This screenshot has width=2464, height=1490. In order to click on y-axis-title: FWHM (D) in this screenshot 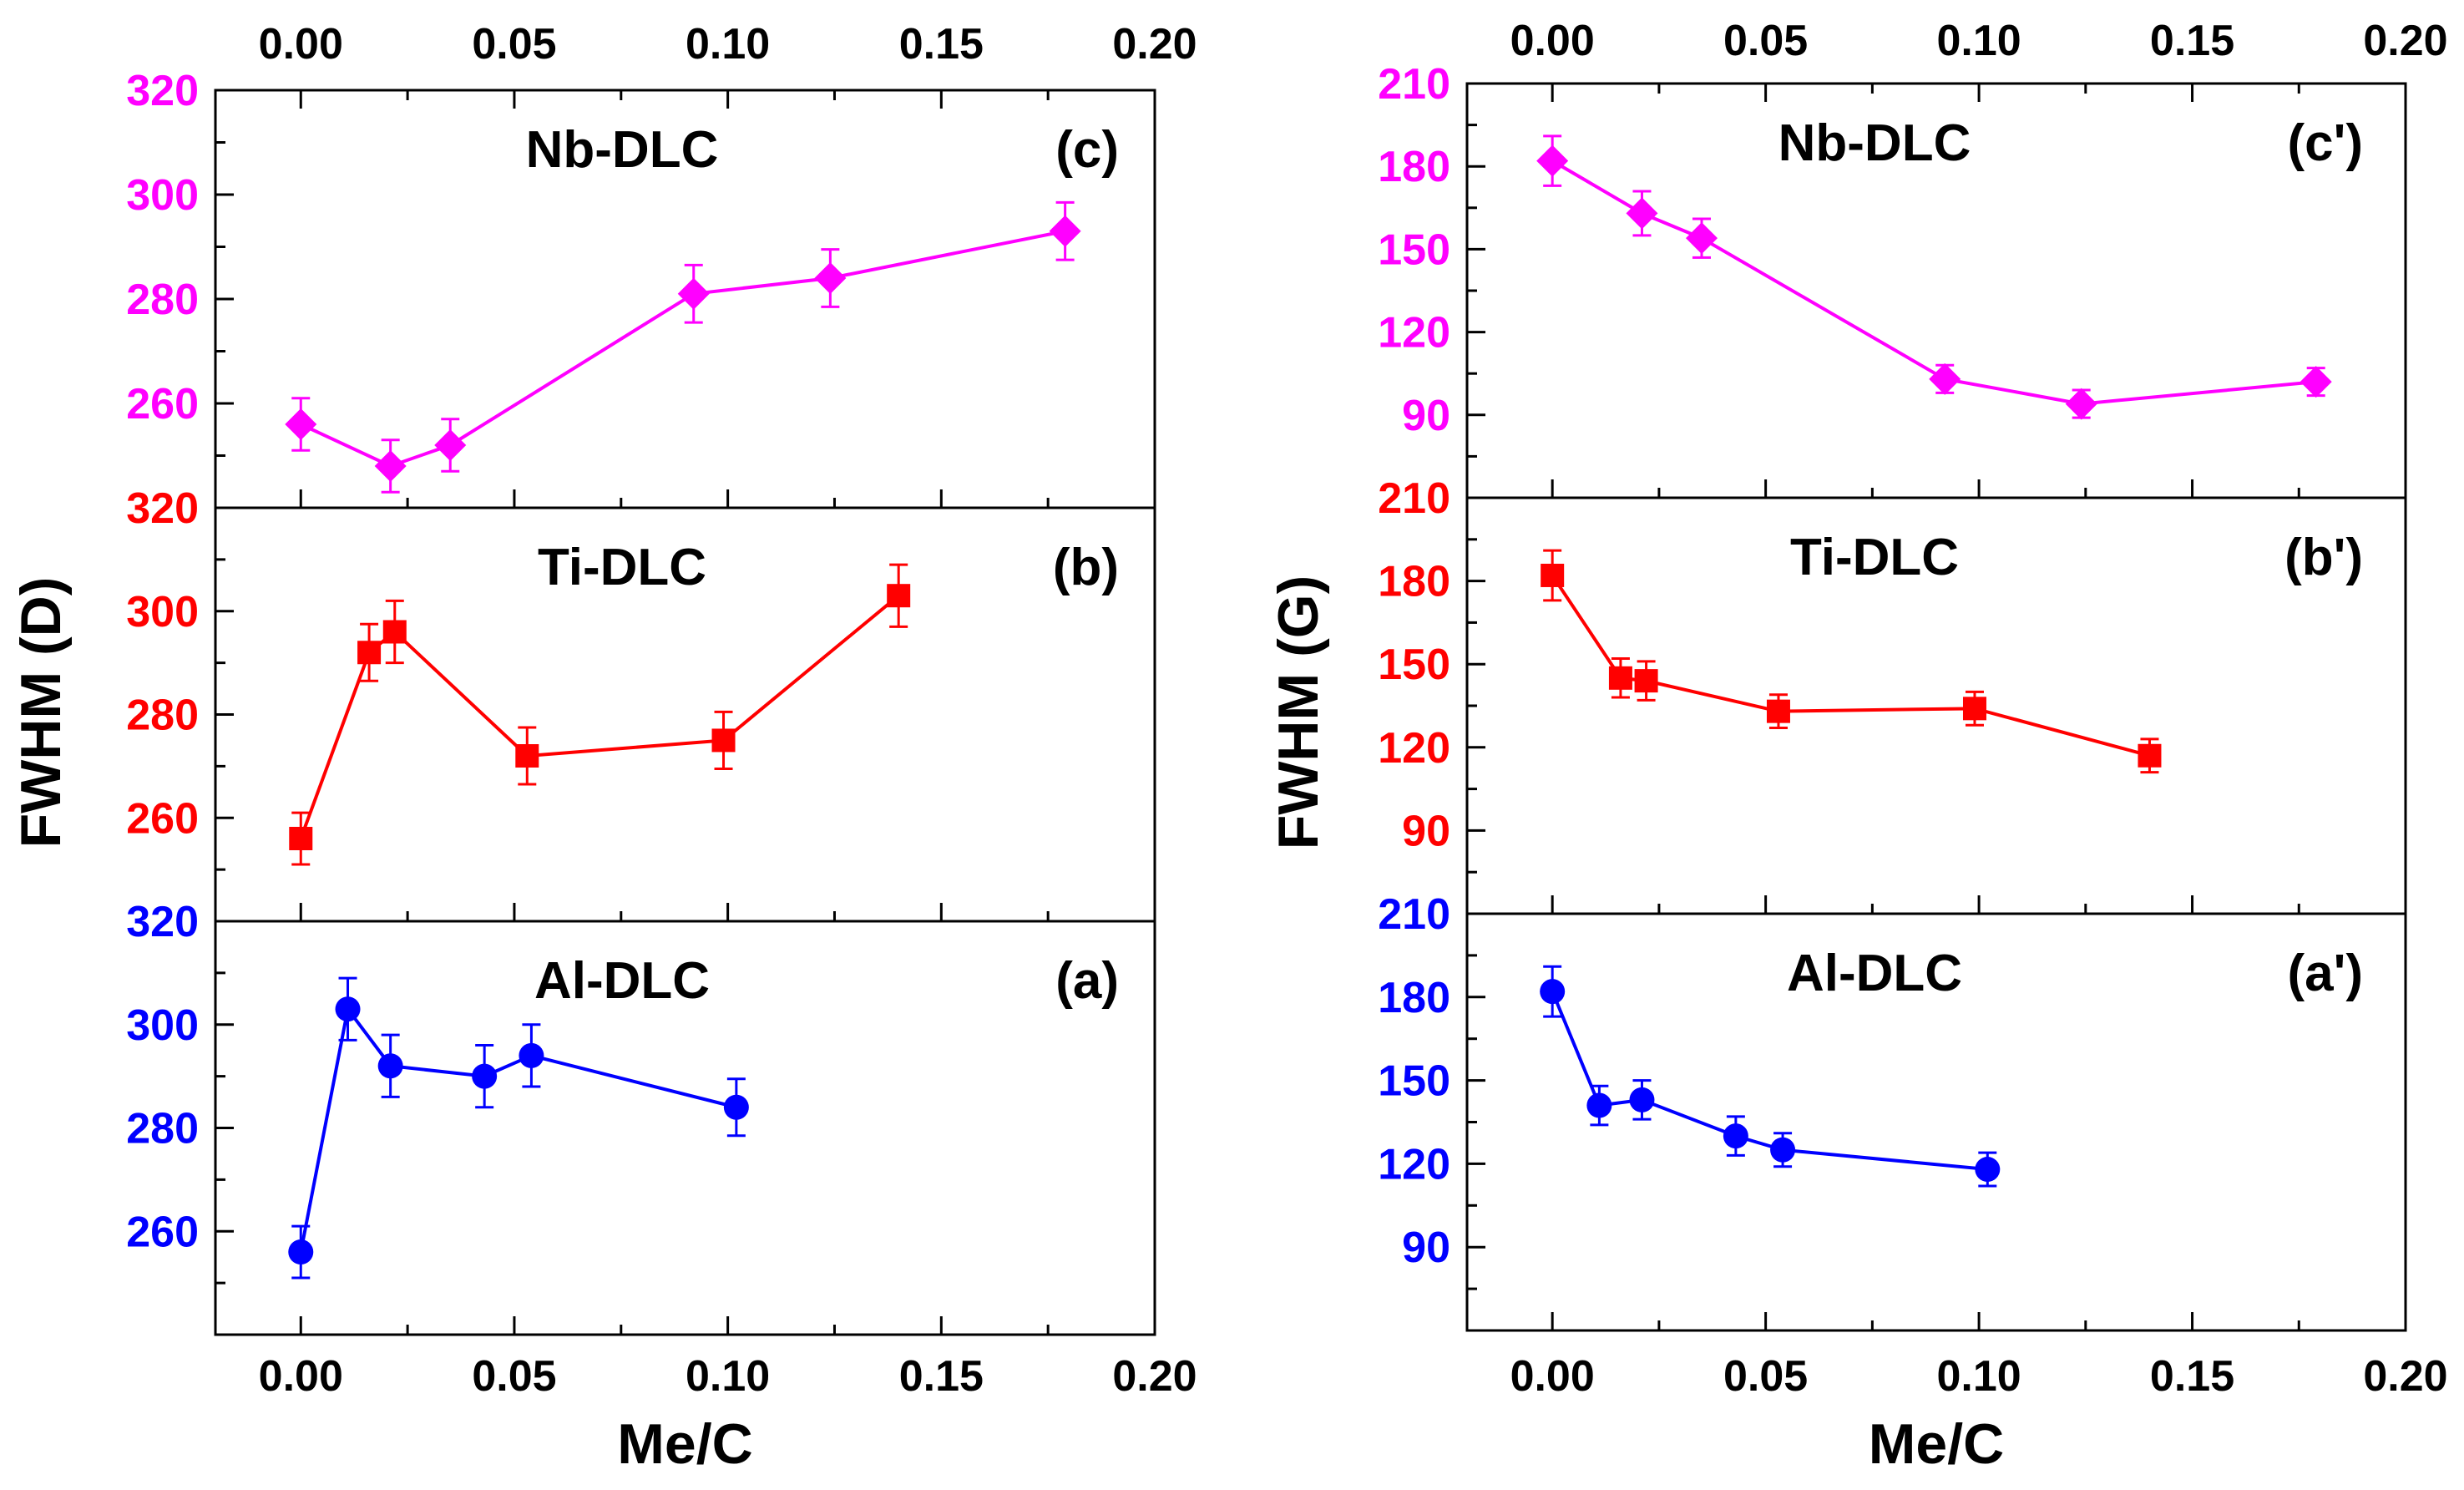, I will do `click(41, 713)`.